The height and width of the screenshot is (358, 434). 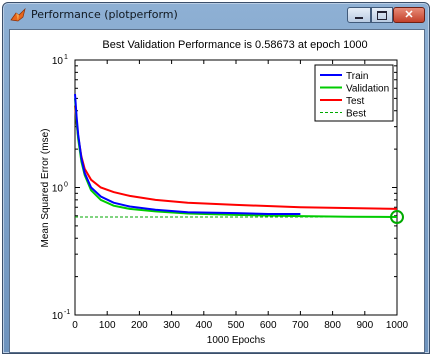 What do you see at coordinates (203, 325) in the screenshot?
I see `x-tick-label: 400` at bounding box center [203, 325].